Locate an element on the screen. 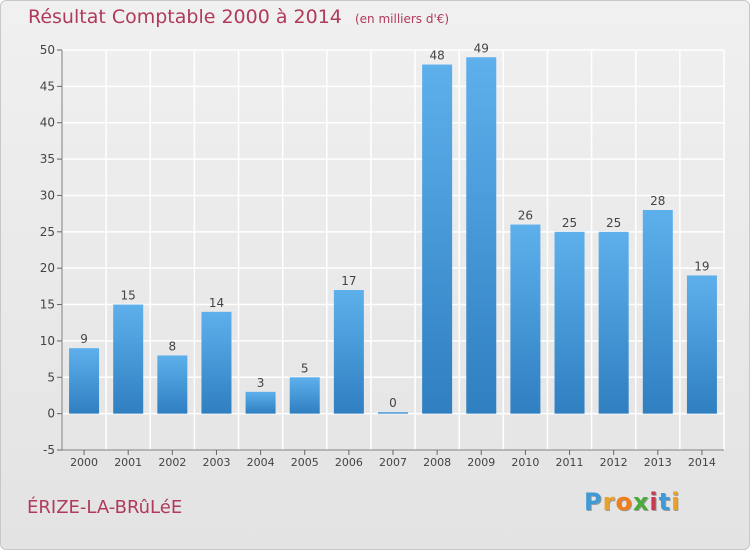 The height and width of the screenshot is (550, 750). x-tick-label: 2013 is located at coordinates (658, 462).